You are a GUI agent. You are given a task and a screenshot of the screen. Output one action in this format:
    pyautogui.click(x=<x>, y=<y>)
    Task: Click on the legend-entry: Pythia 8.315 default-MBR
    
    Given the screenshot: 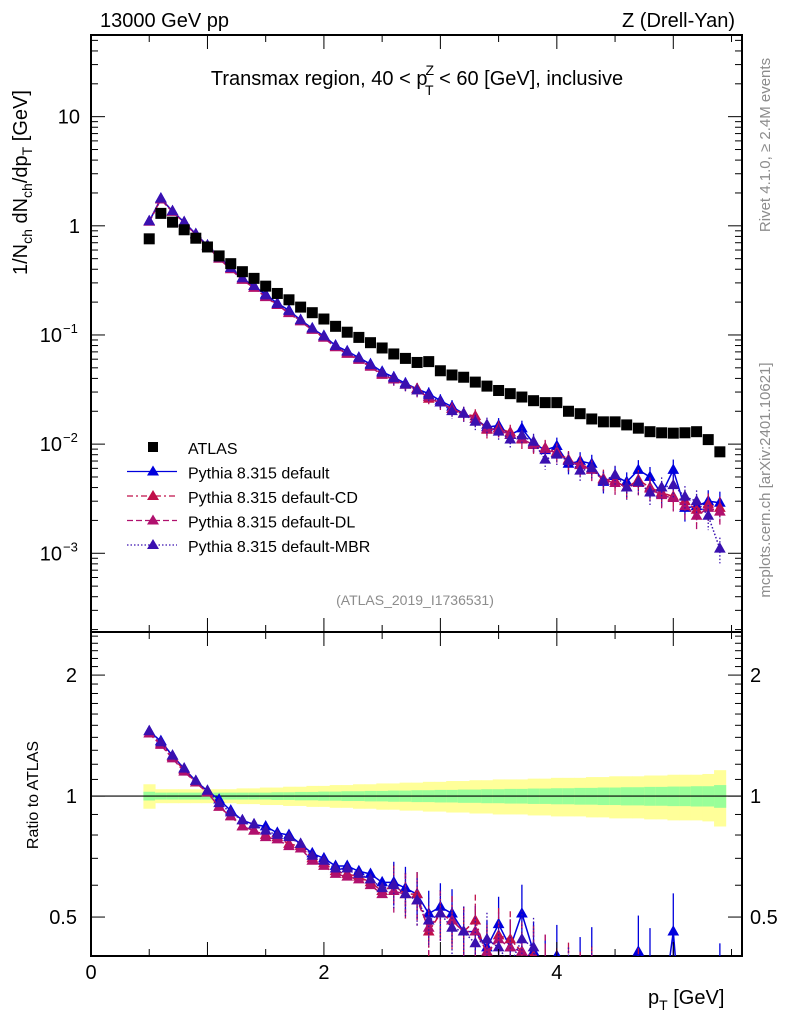 What is the action you would take?
    pyautogui.click(x=248, y=547)
    